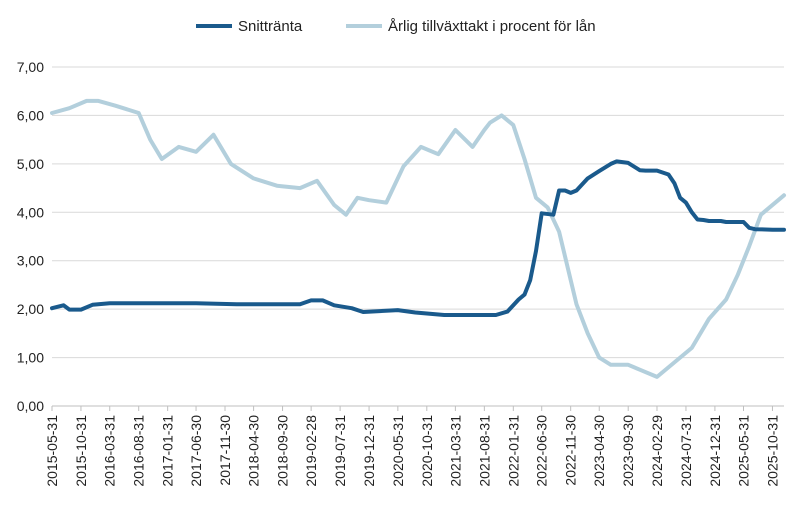 The image size is (800, 514). What do you see at coordinates (628, 451) in the screenshot?
I see `x-tick-label: 2023-09-30` at bounding box center [628, 451].